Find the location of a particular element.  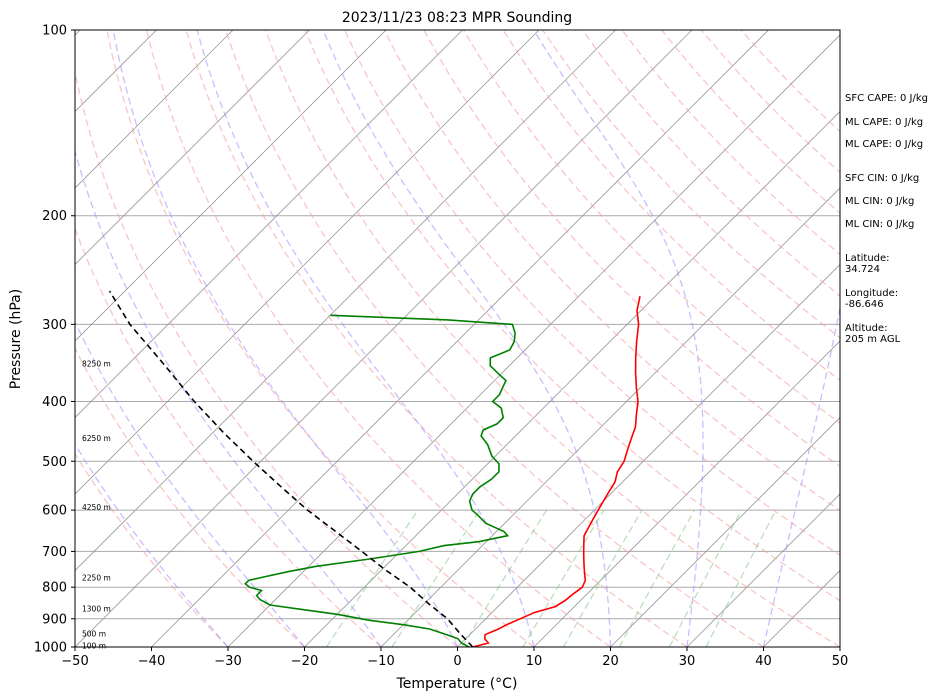

x-tick-label: 10 is located at coordinates (534, 661).